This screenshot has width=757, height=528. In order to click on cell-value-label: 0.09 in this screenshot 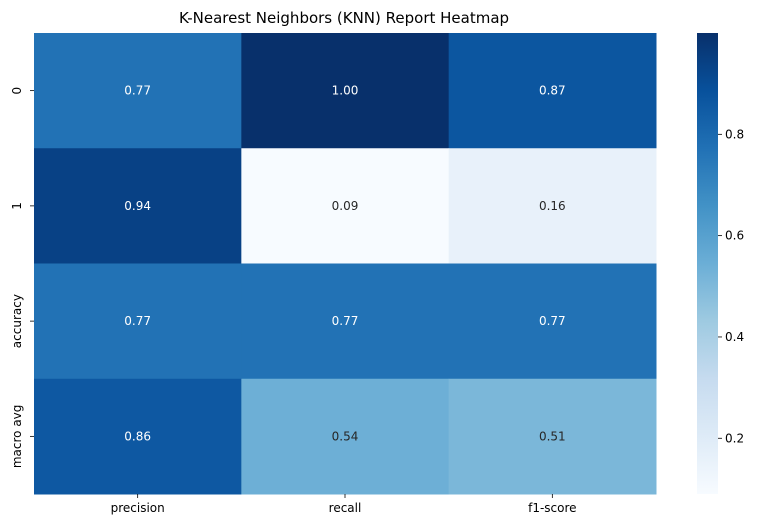, I will do `click(345, 206)`.